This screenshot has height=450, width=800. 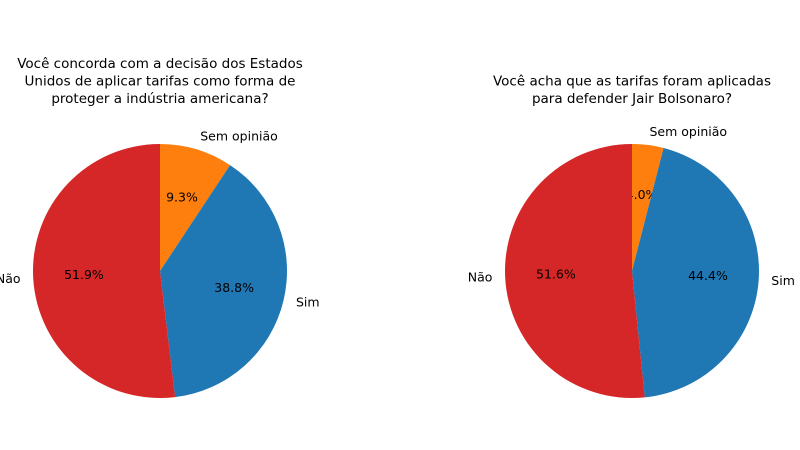 I want to click on chart-title-line: Unidos de aplicar tarifas como forma de, so click(x=160, y=82).